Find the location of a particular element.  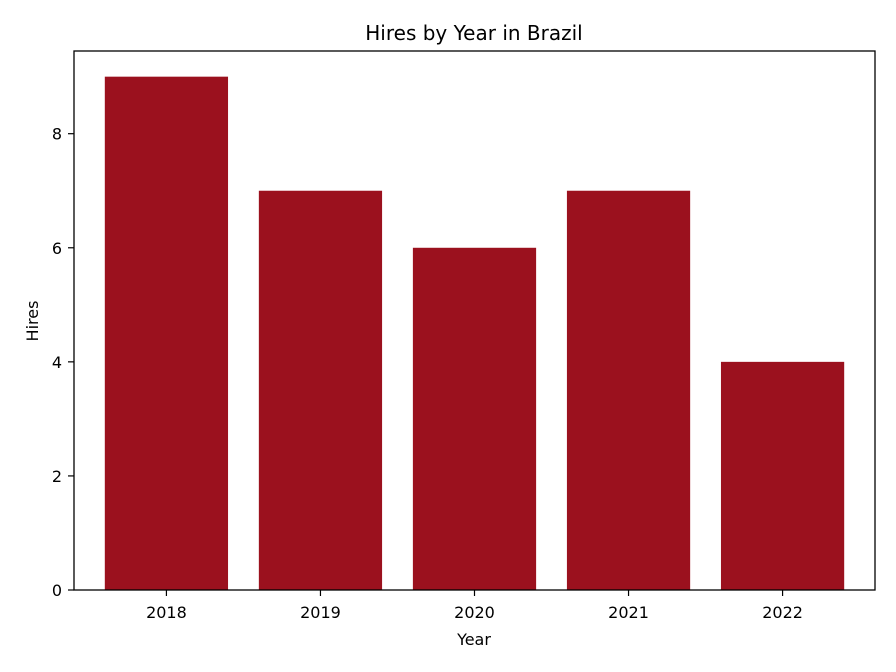

x-axis: 2018 2019 2020 2021 2022 is located at coordinates (474, 606).